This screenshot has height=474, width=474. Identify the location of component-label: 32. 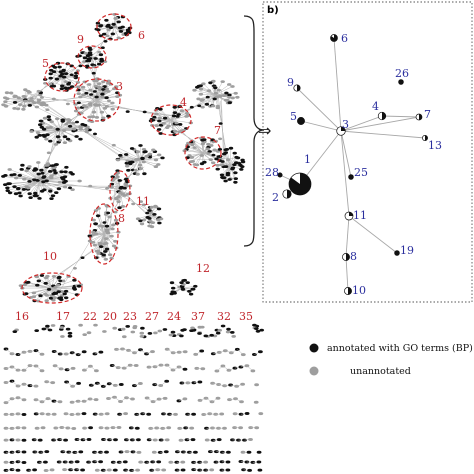
(224, 316).